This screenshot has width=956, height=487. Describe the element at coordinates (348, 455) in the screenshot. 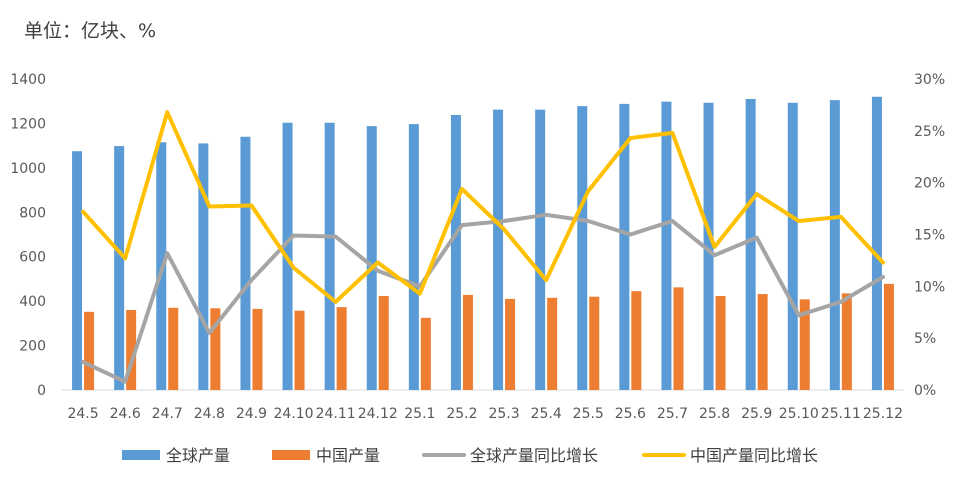

I see `legend-label: 中国产量` at that location.